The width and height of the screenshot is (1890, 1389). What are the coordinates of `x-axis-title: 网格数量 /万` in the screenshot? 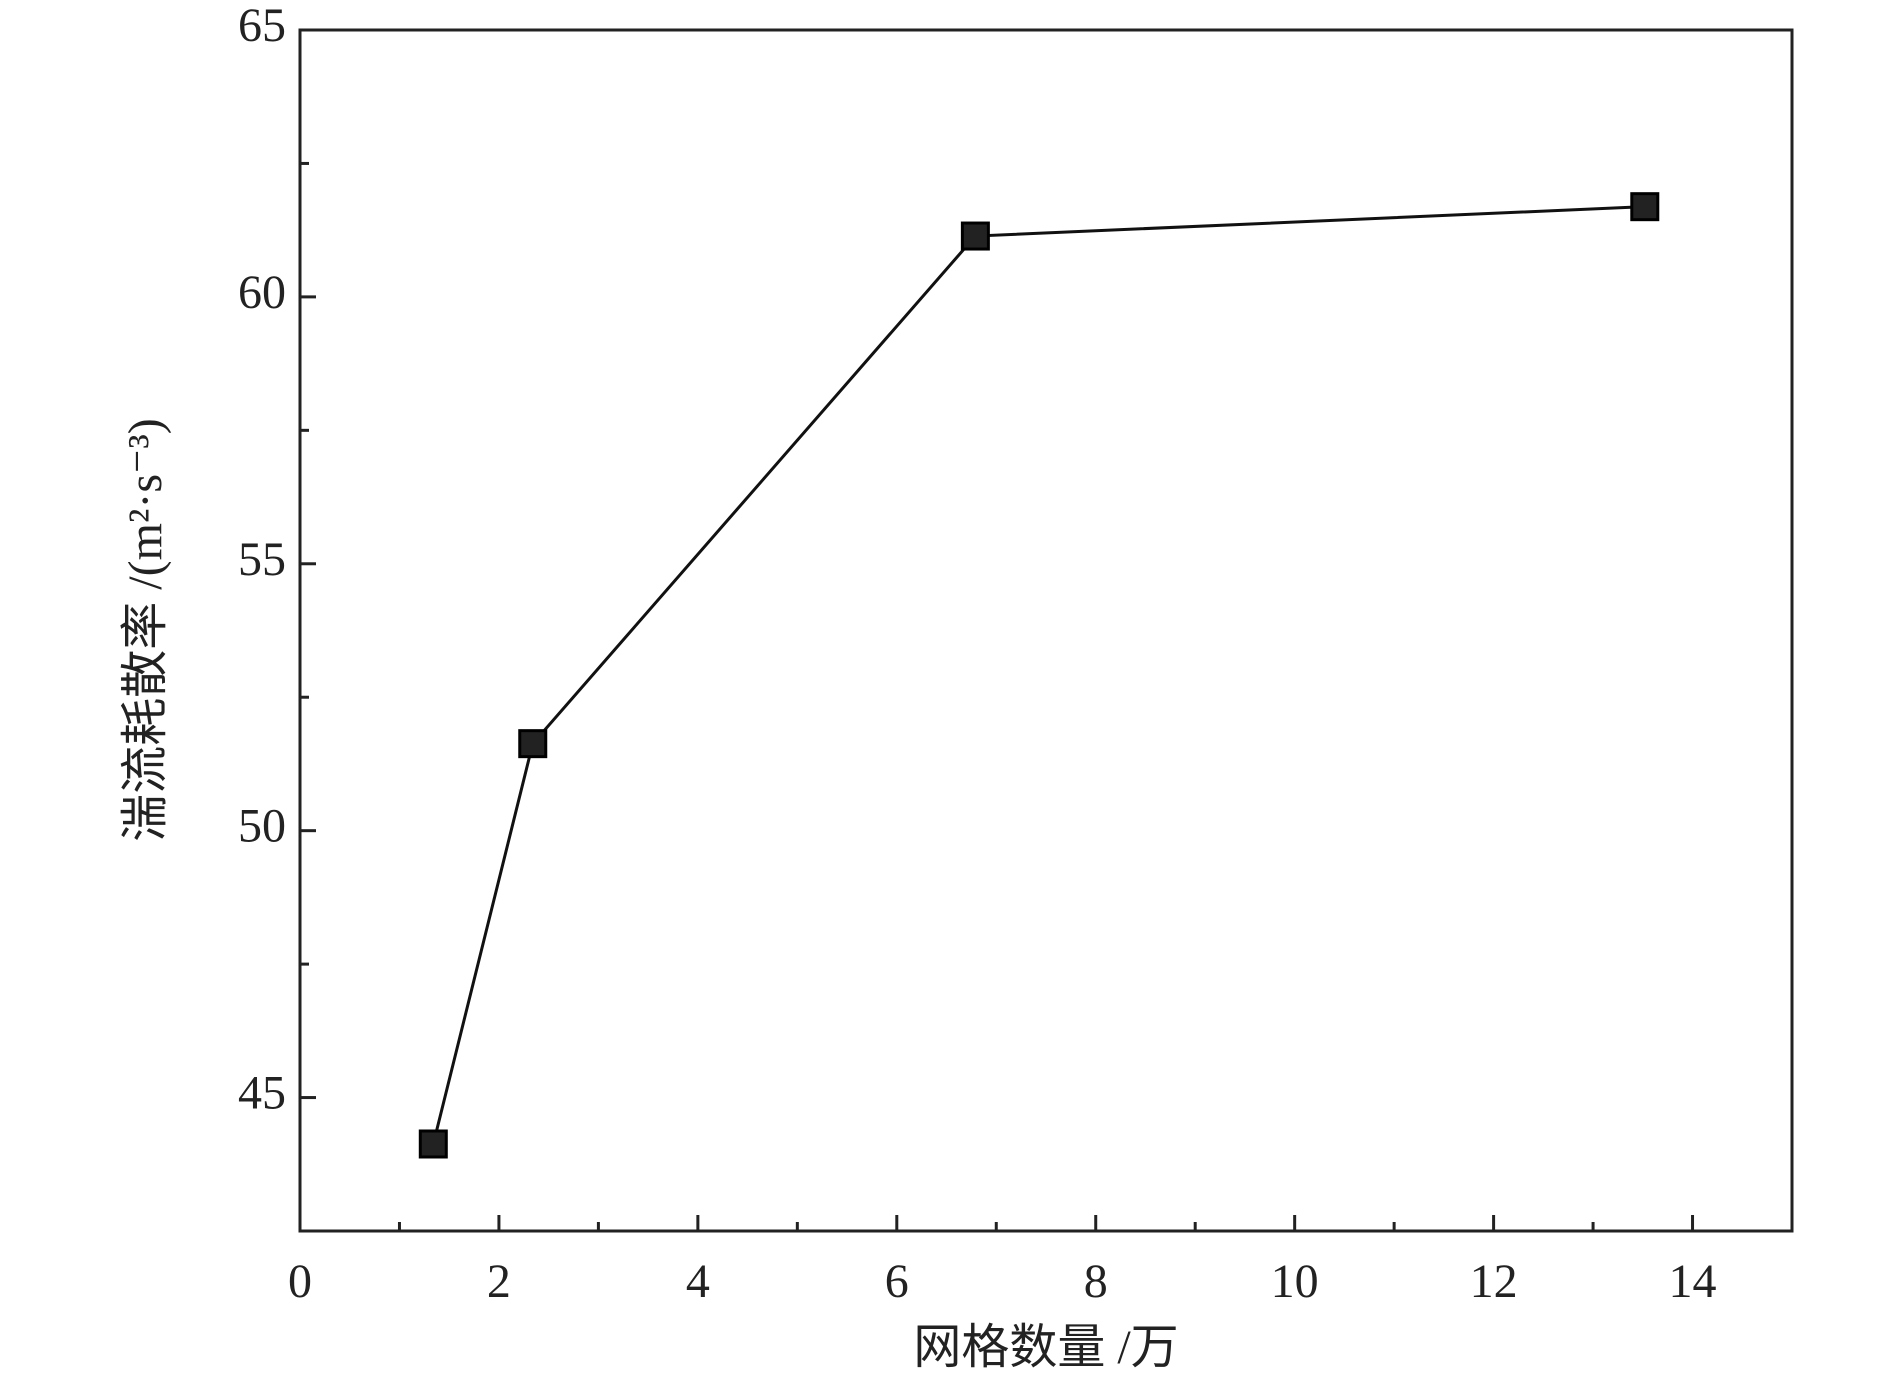 It's located at (1045, 1347).